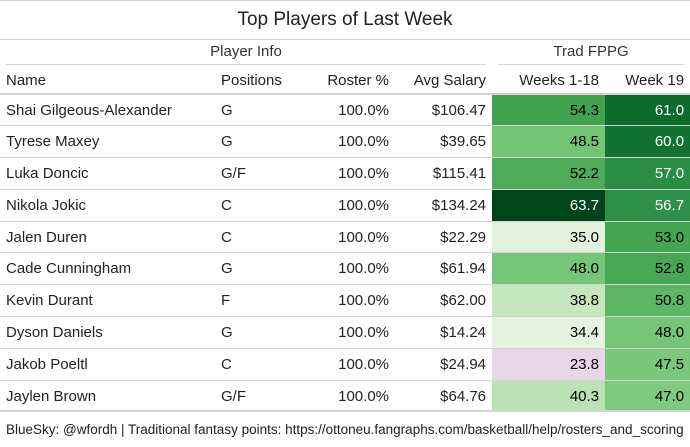  I want to click on table-row: Luka Doncic G/F 100.0% $115.41 52.2 57.0, so click(345, 173).